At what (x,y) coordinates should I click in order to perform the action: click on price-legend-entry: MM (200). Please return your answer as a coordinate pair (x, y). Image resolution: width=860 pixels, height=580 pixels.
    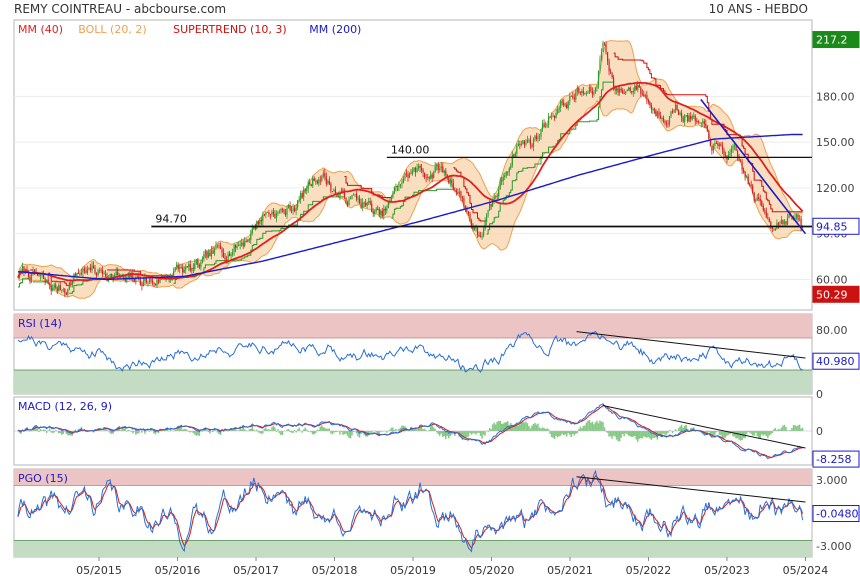
    Looking at the image, I should click on (335, 29).